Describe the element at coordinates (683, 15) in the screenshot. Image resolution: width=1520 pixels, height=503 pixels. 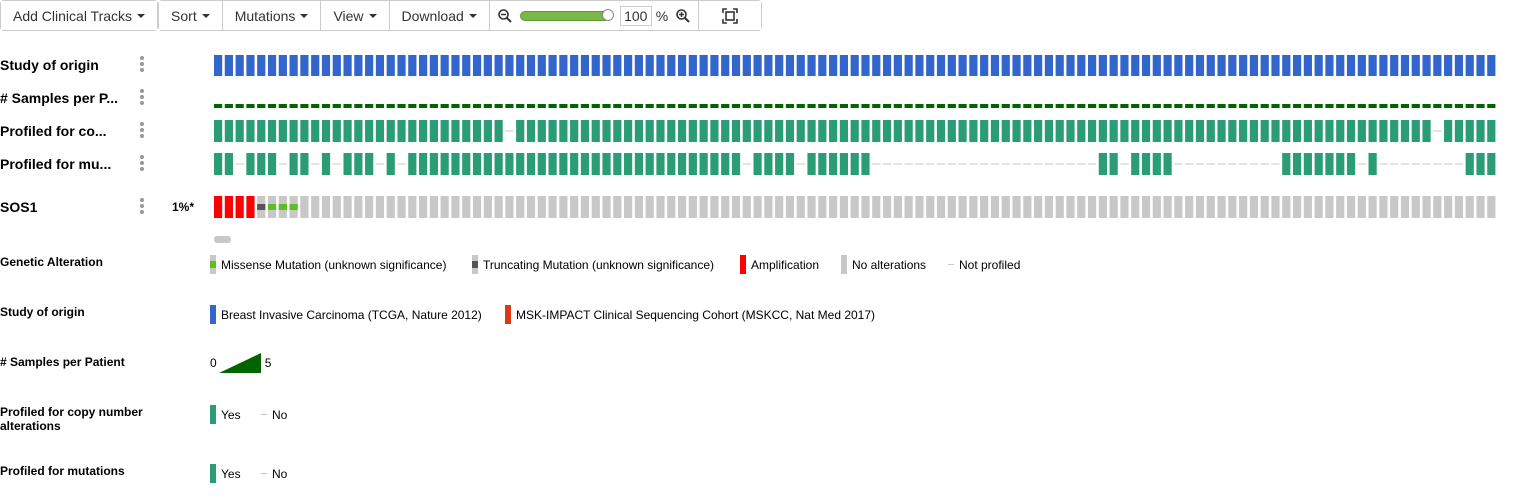
I see `zoom-in-icon` at that location.